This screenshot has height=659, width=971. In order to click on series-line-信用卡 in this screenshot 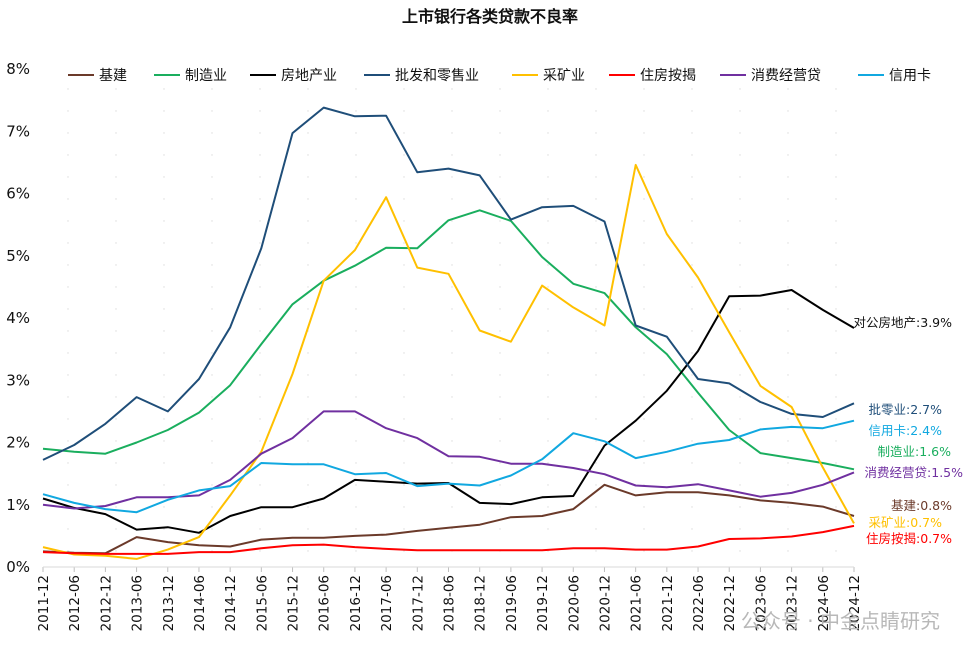, I will do `click(448, 466)`.